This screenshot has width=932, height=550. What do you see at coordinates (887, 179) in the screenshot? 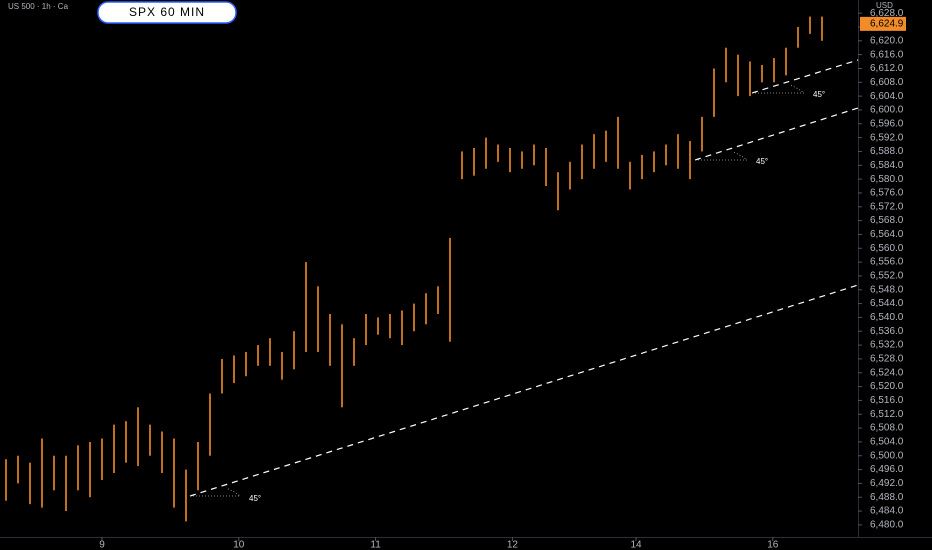
I see `y-tick-label: 6,580.0` at bounding box center [887, 179].